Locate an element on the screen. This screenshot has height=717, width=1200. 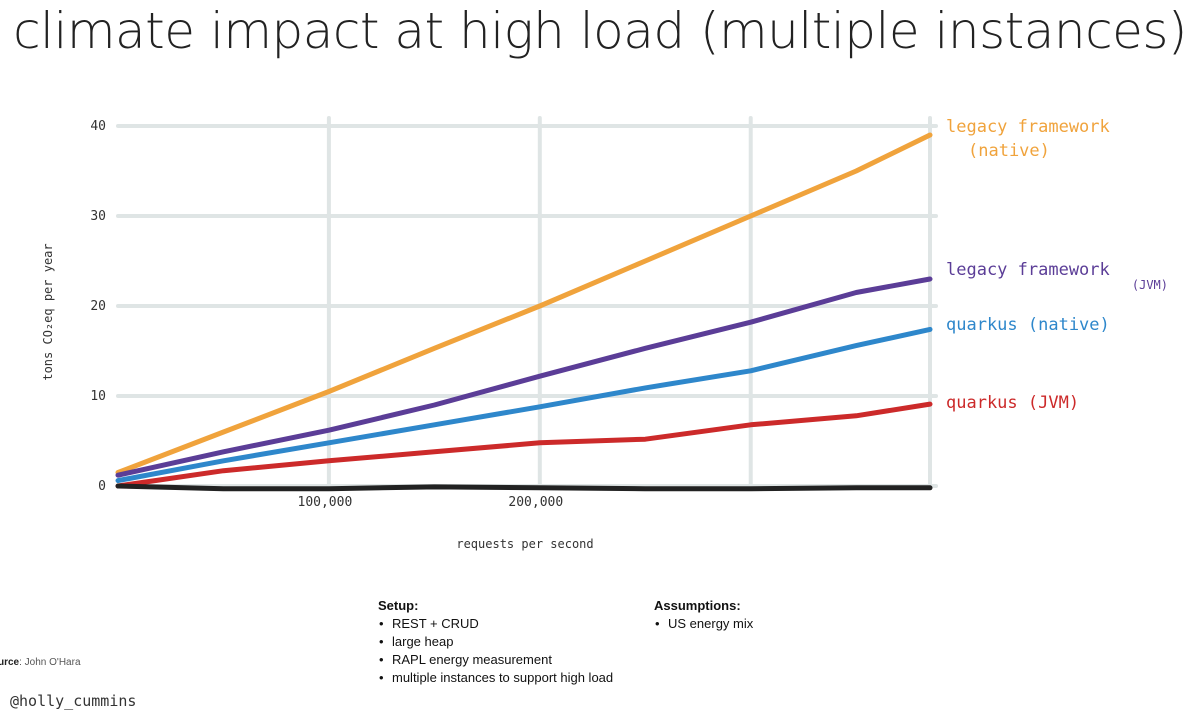
setup-item: large heap is located at coordinates (496, 642).